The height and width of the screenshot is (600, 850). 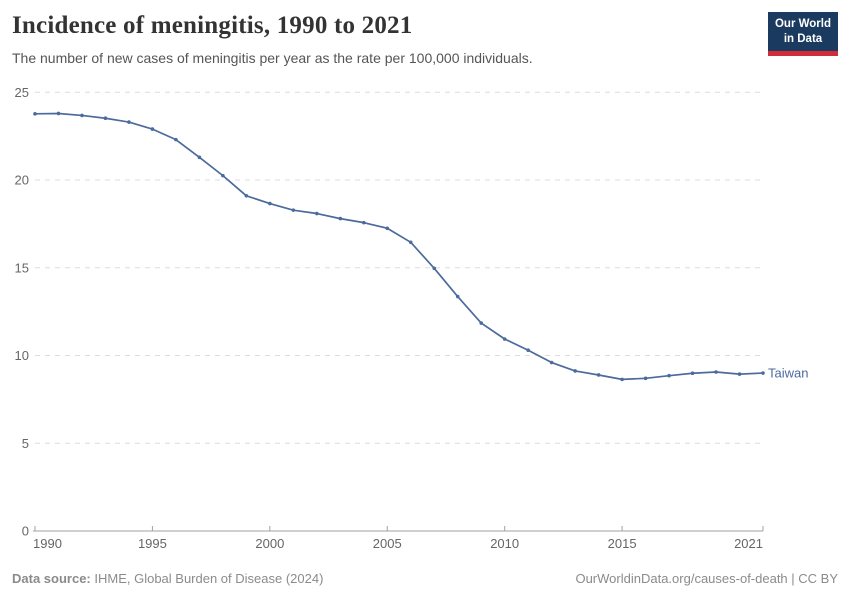 What do you see at coordinates (51, 578) in the screenshot?
I see `footer-source-label: Data source:` at bounding box center [51, 578].